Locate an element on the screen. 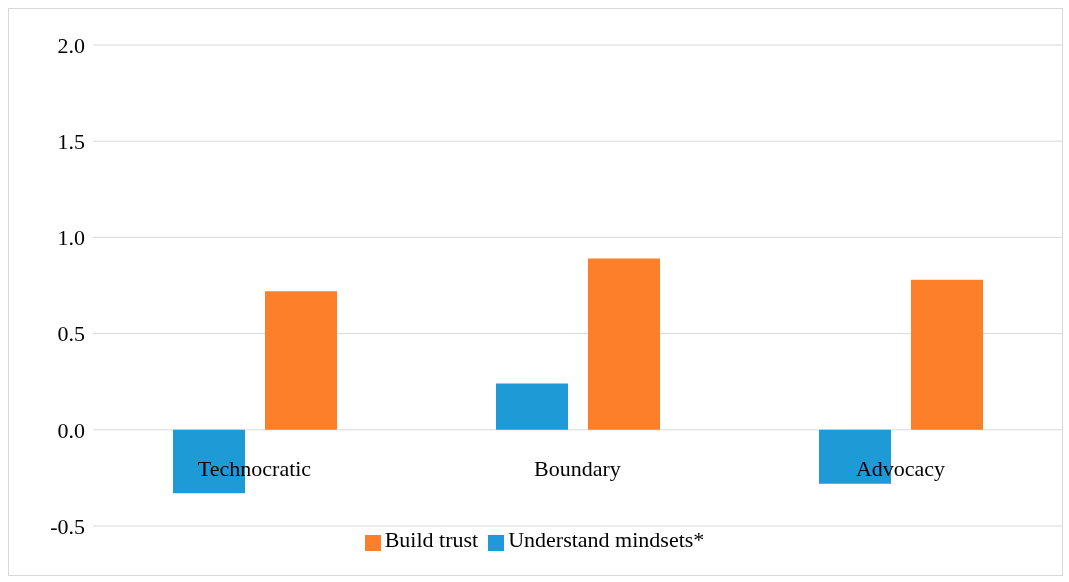 The width and height of the screenshot is (1069, 582). y-tick-label: 0.5 is located at coordinates (71, 334).